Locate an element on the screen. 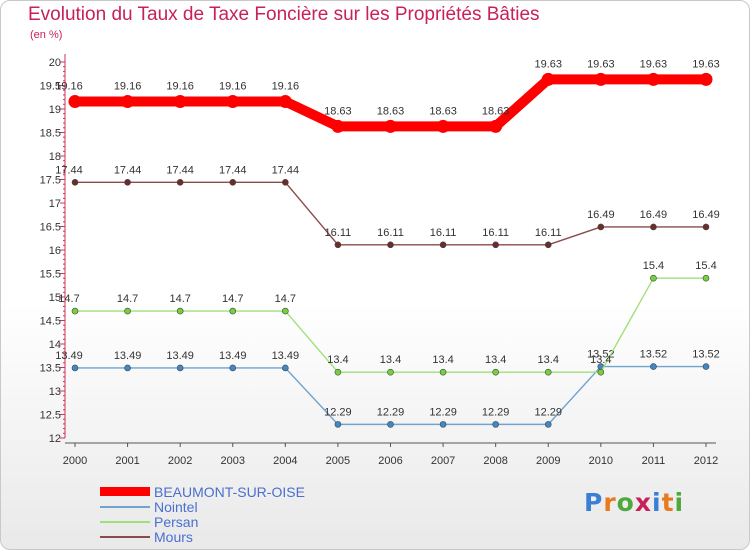  legend-swatch-nointel is located at coordinates (125, 506).